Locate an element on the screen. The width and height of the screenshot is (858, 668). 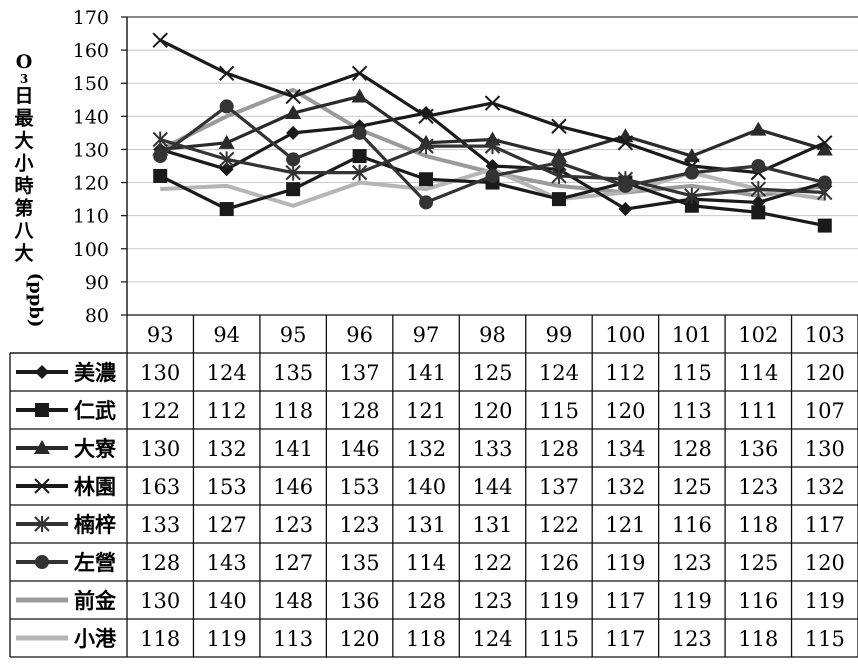
y-tick-label: 130 is located at coordinates (91, 150).